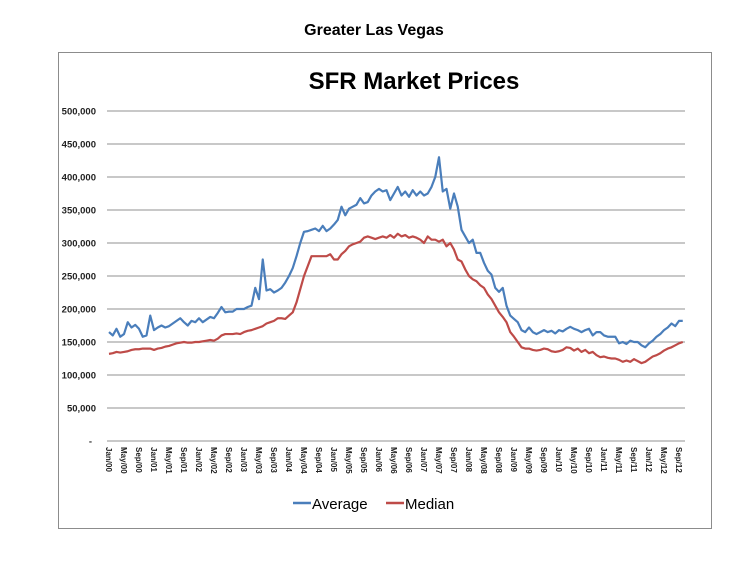 The image size is (748, 578). Describe the element at coordinates (138, 460) in the screenshot. I see `x-tick-label: Sep/00` at that location.